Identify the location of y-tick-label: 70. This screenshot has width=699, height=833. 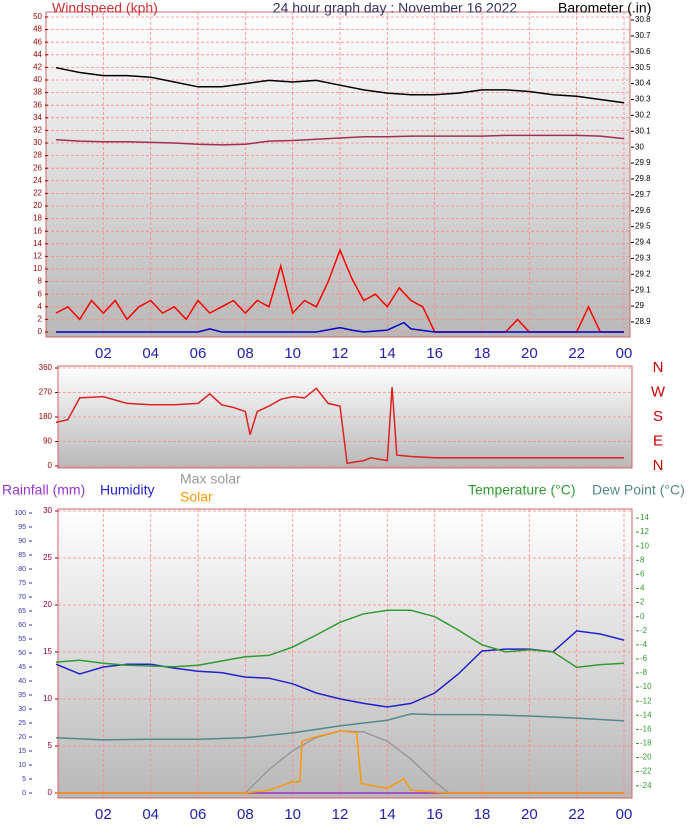
(22, 597).